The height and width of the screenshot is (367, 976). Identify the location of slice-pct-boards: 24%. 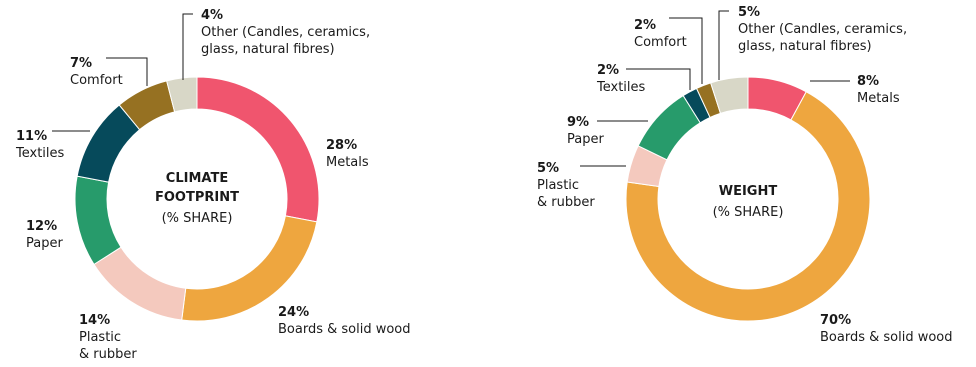
(293, 312).